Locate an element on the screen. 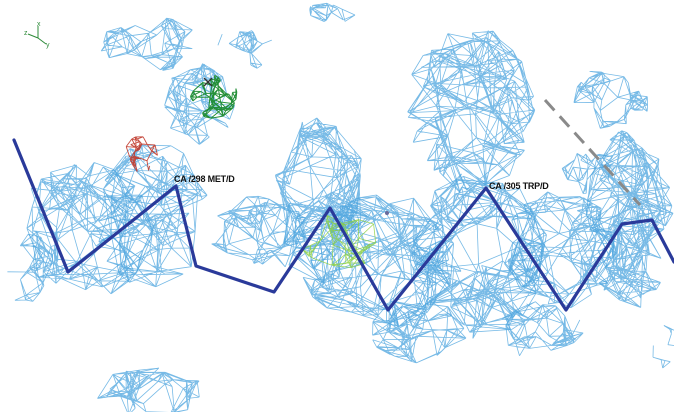  residue-label-trp: CA /305 TRP/D is located at coordinates (519, 186).